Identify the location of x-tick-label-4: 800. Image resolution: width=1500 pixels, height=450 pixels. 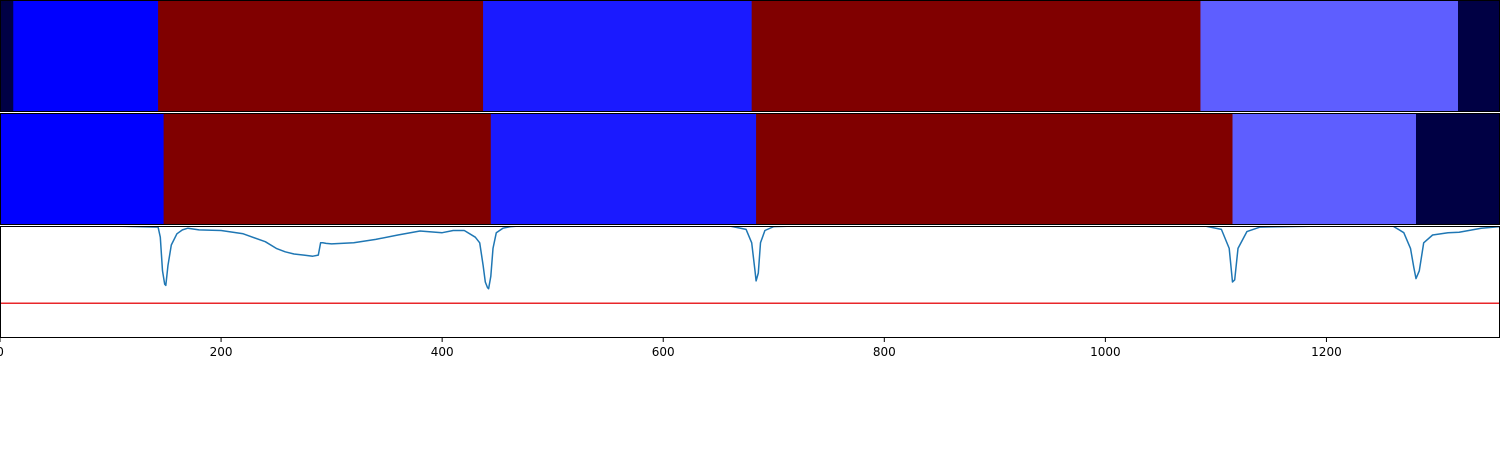
(884, 352).